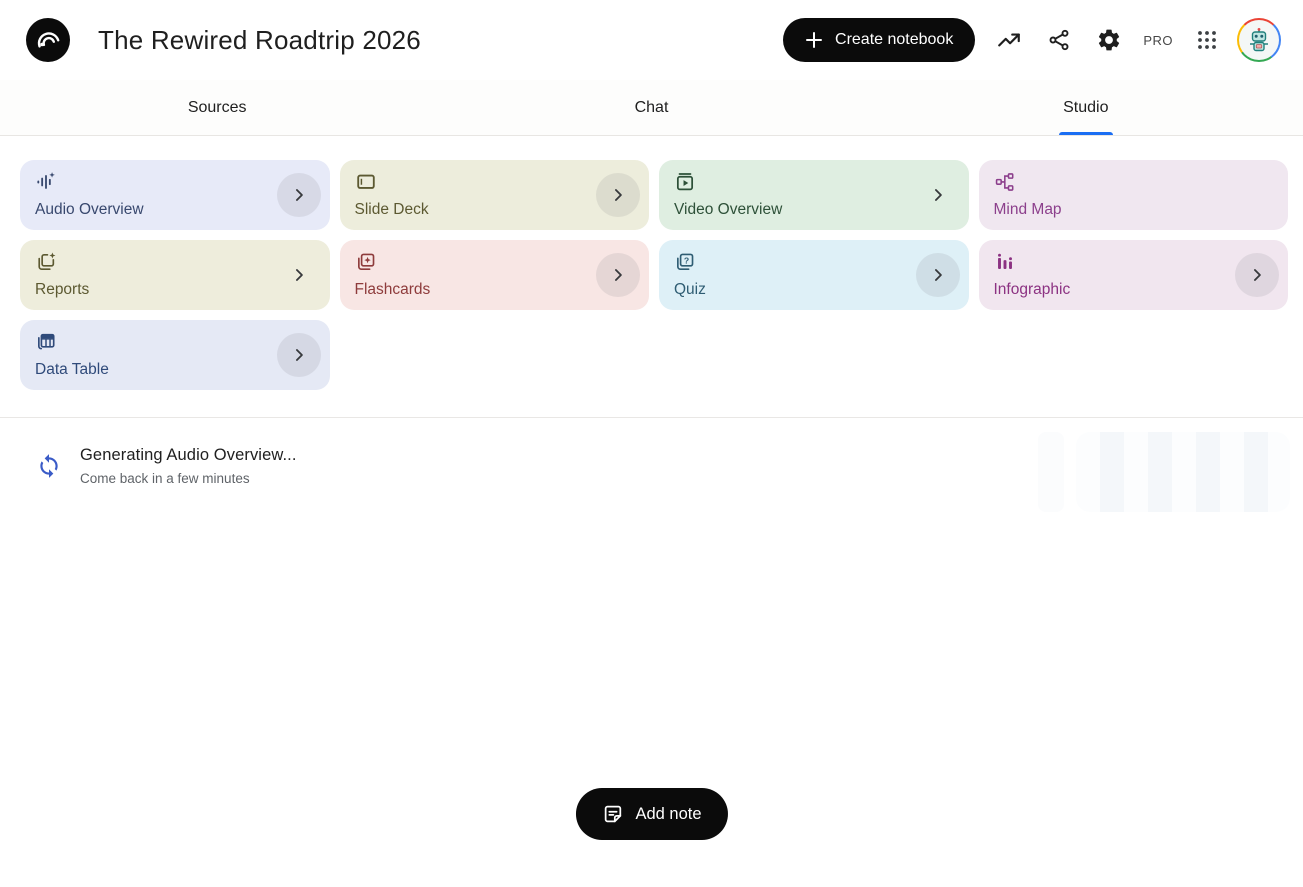 The height and width of the screenshot is (887, 1303). Describe the element at coordinates (46, 182) in the screenshot. I see `audio-waveform-icon` at that location.